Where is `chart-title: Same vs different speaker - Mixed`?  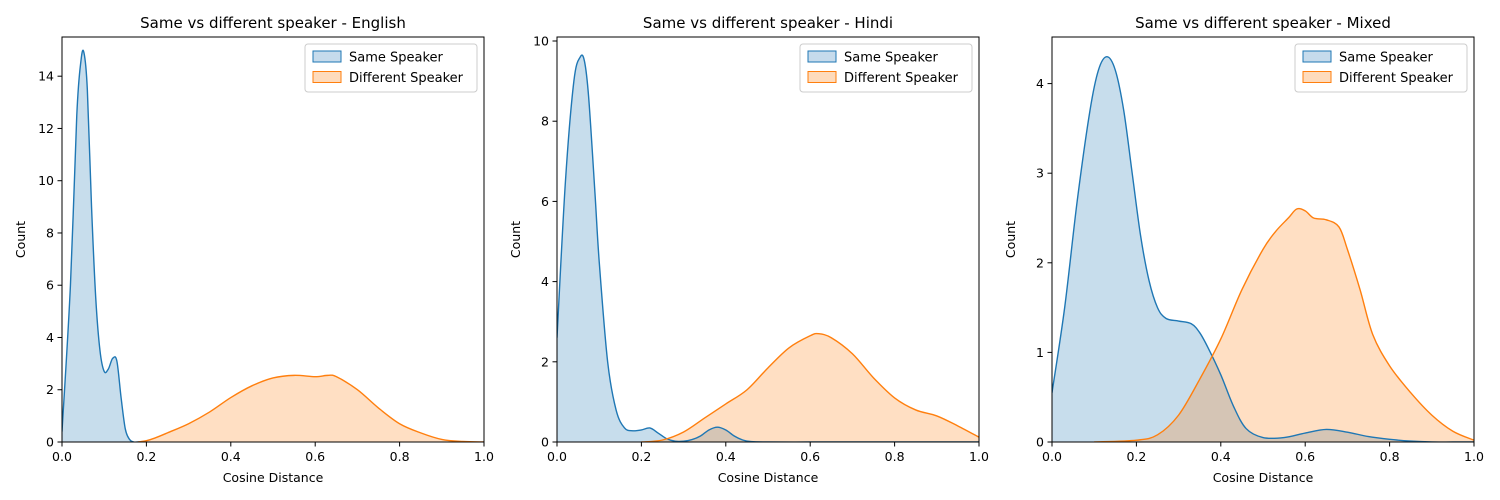
chart-title: Same vs different speaker - Mixed is located at coordinates (1263, 23).